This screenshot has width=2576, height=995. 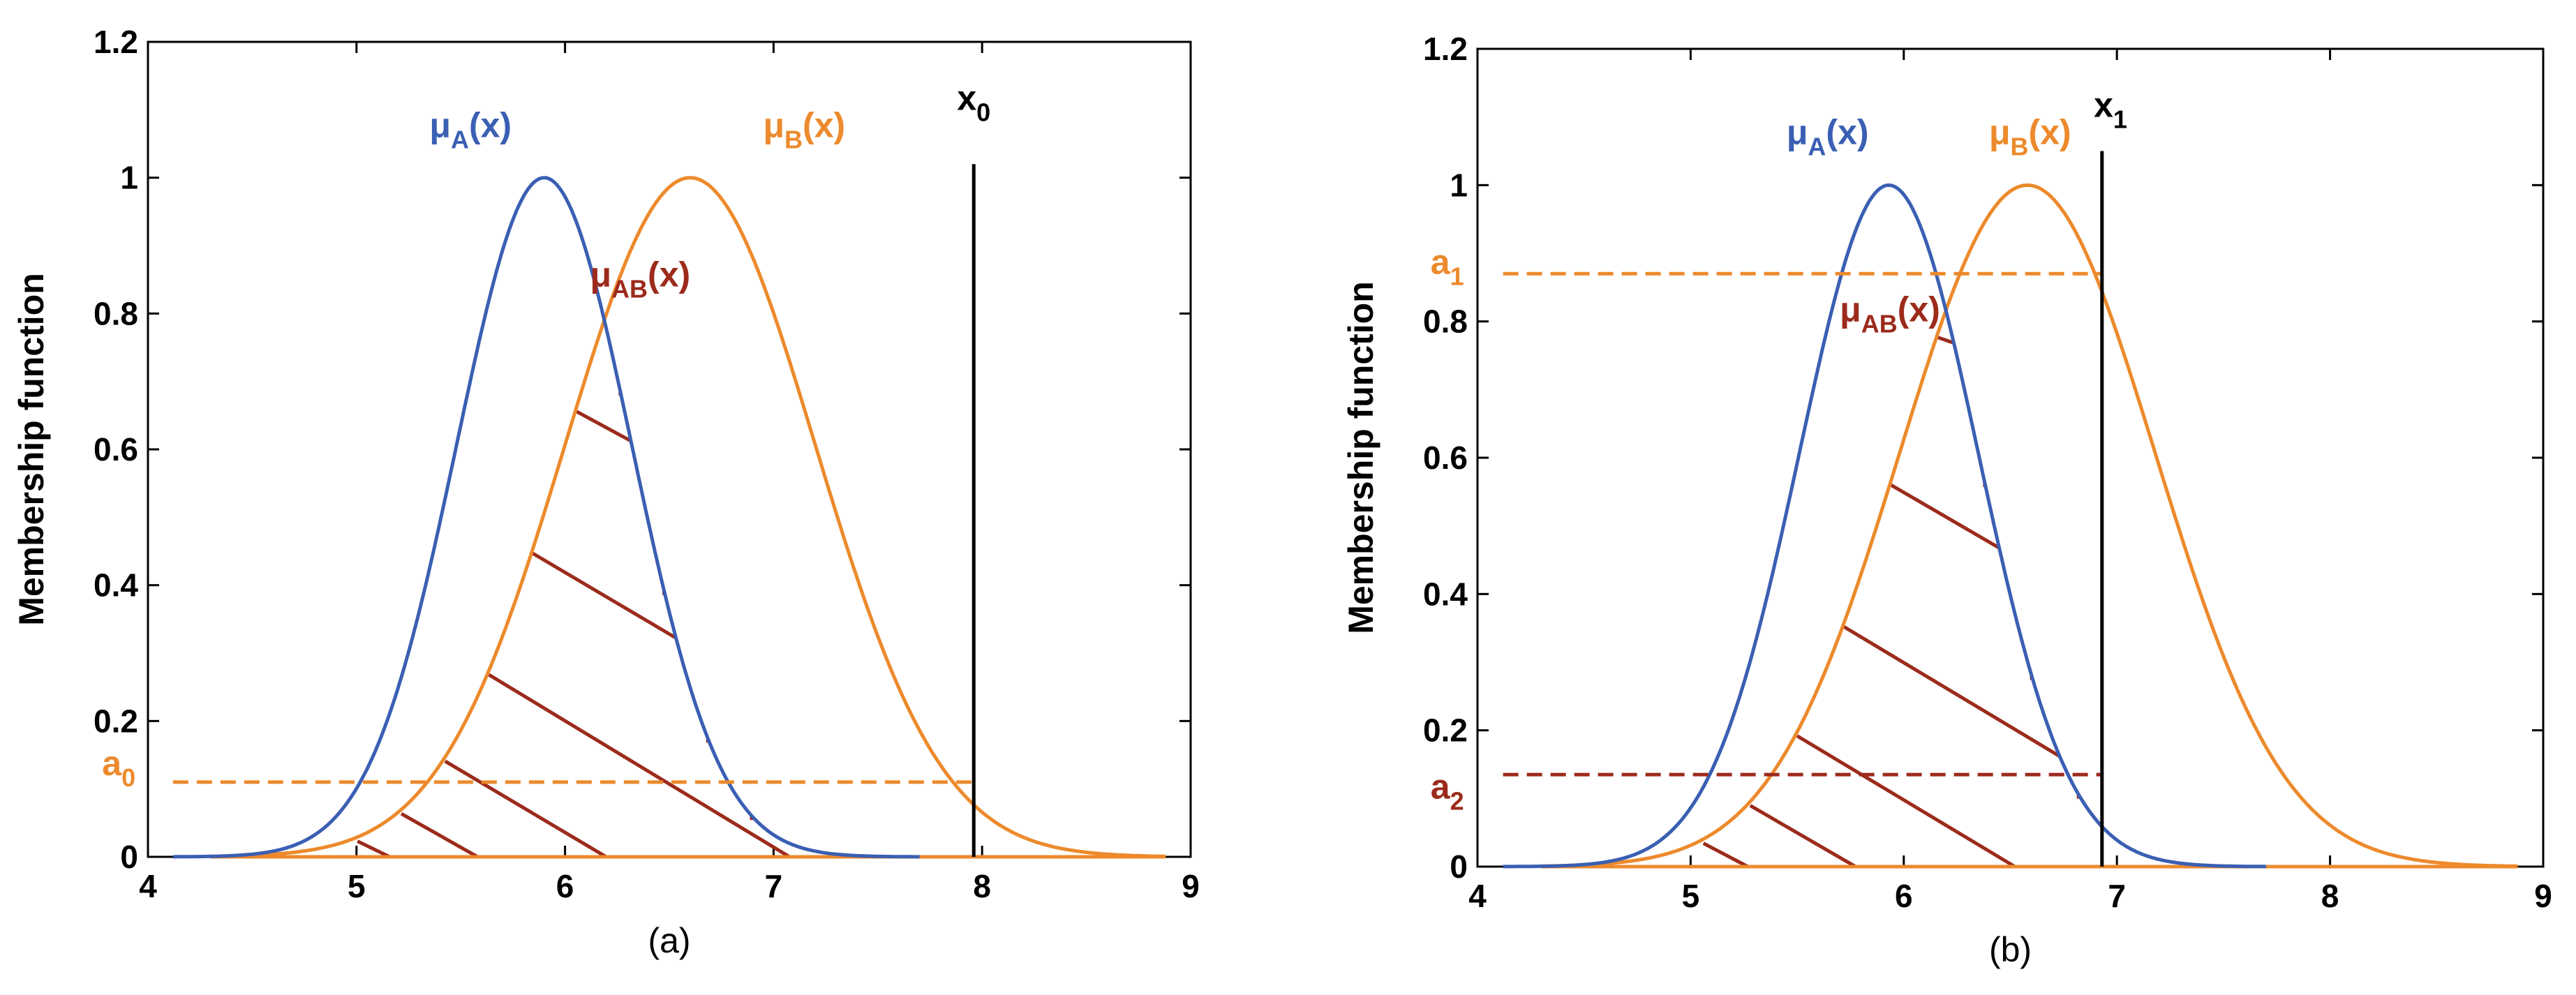 I want to click on label-level1-main: a, so click(x=1441, y=261).